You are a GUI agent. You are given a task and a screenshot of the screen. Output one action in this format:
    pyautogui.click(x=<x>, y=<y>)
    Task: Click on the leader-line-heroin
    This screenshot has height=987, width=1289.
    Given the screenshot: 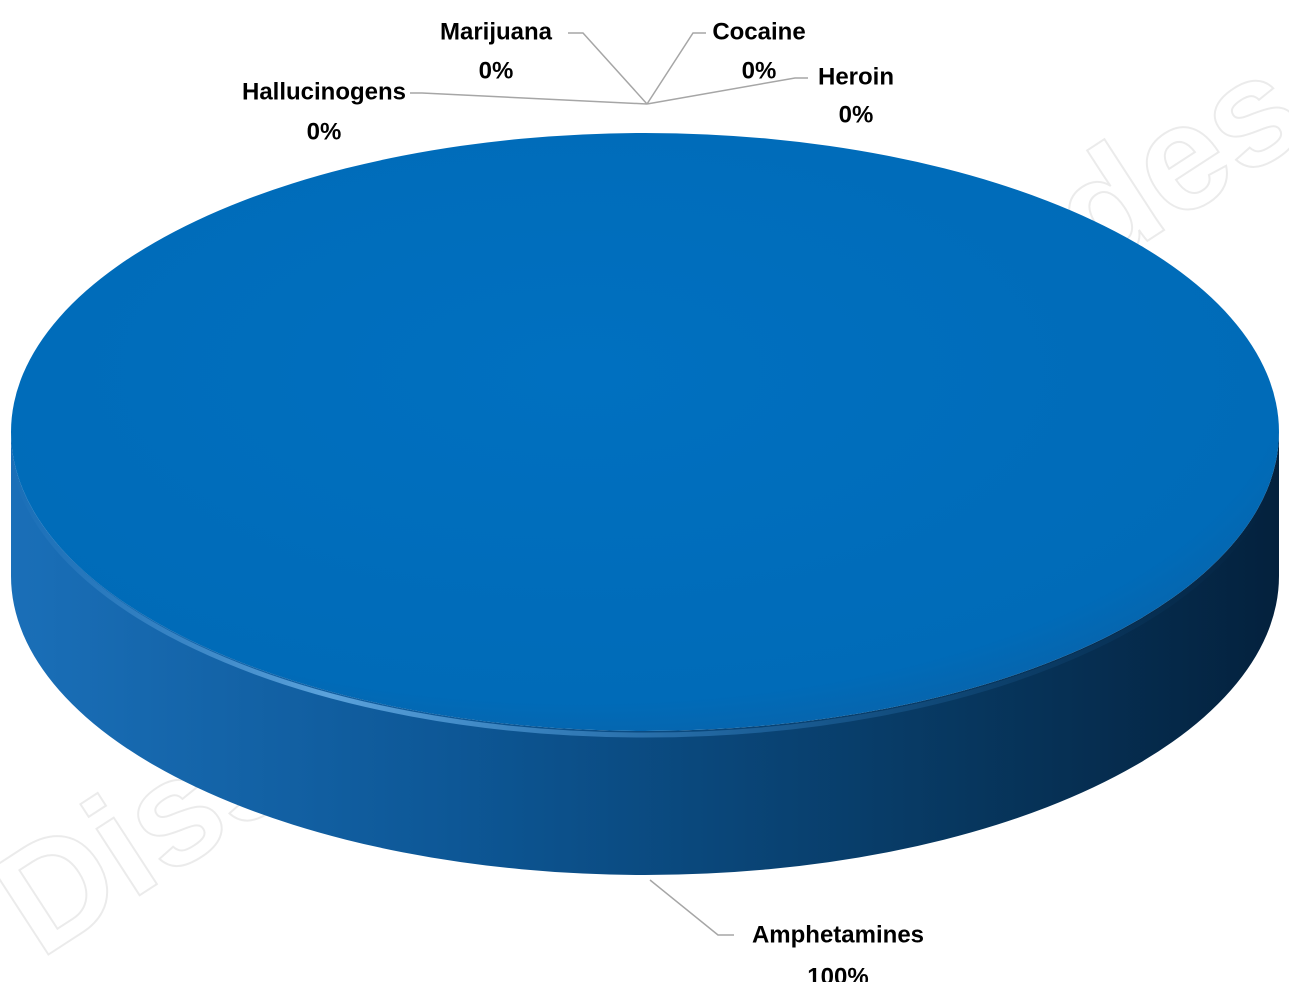 What is the action you would take?
    pyautogui.click(x=727, y=91)
    